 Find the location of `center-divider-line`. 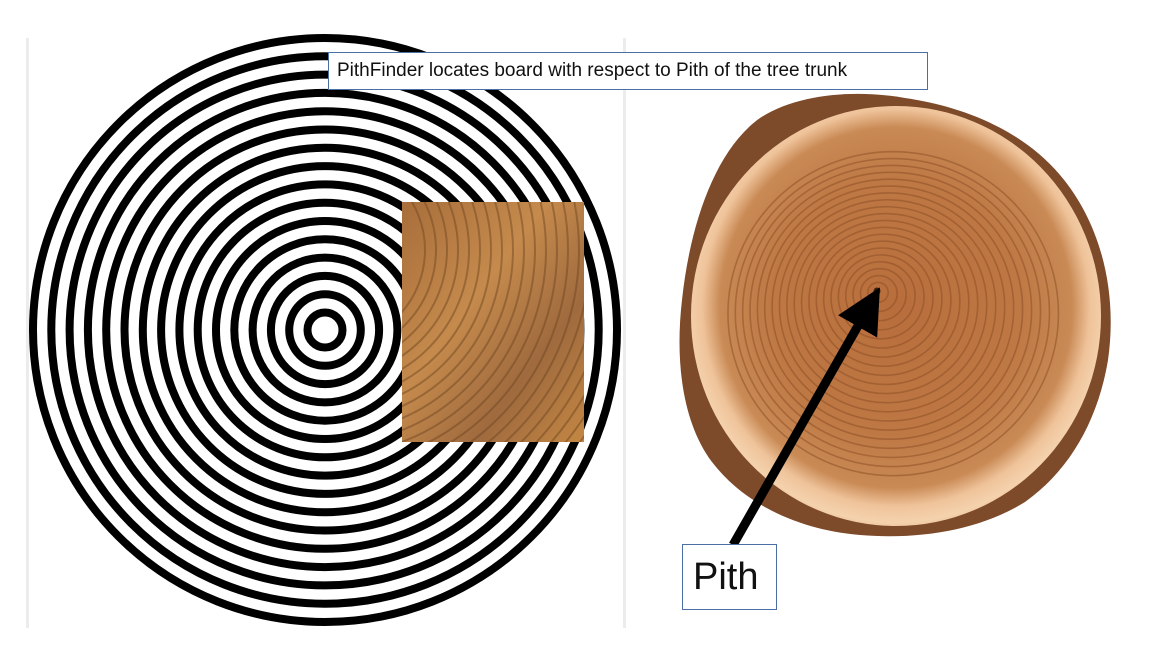

center-divider-line is located at coordinates (624, 333).